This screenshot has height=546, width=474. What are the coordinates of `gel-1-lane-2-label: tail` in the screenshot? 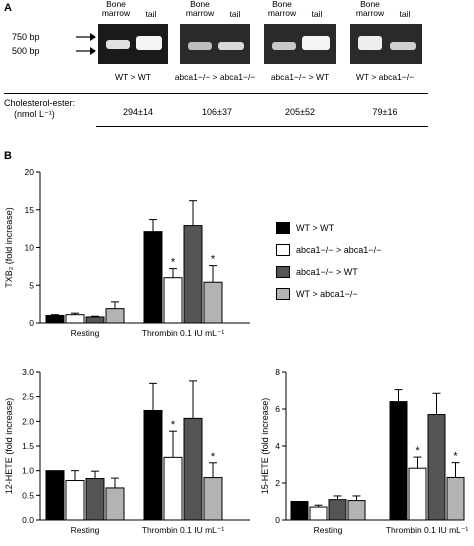 It's located at (151, 14).